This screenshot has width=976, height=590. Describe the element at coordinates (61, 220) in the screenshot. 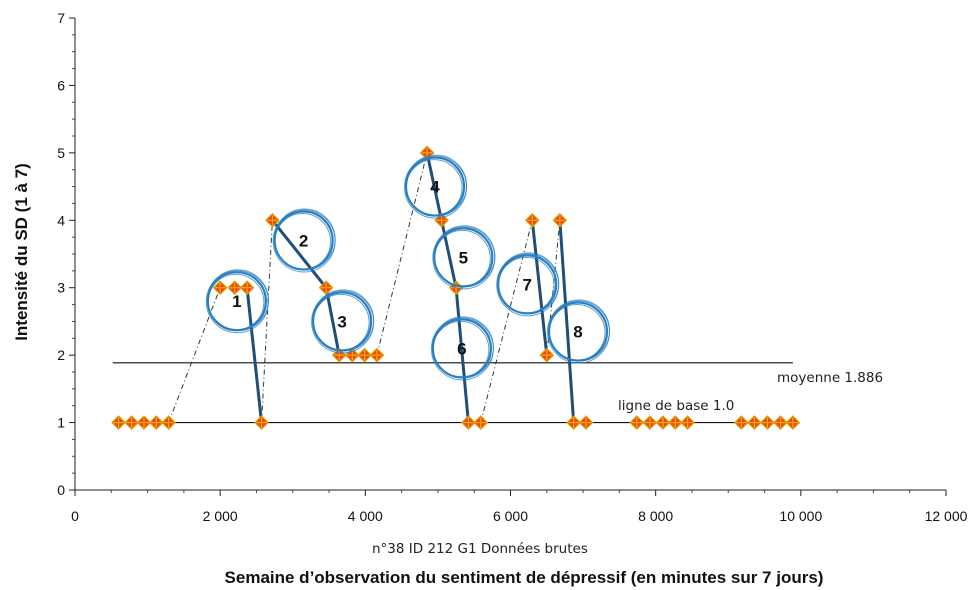

I see `y-tick-label: 4` at that location.